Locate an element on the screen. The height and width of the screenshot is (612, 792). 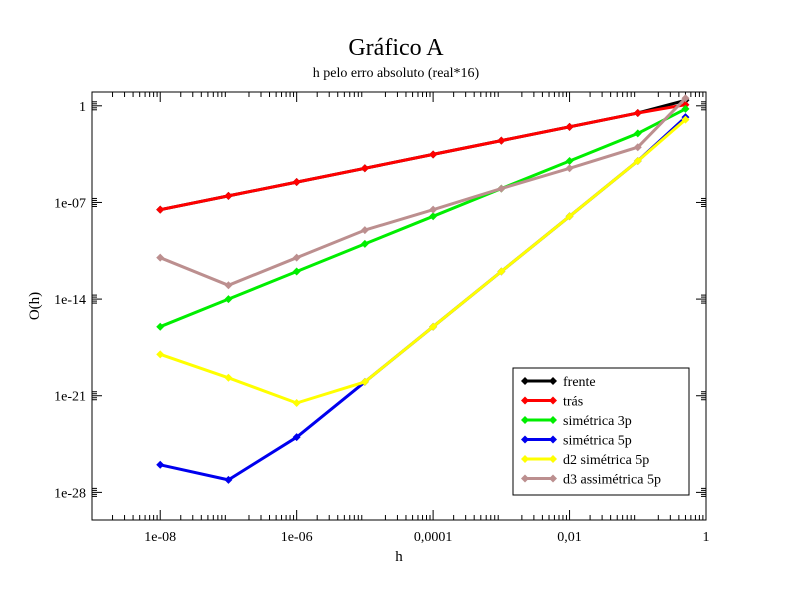
x-tick-label: 0,01 is located at coordinates (569, 537).